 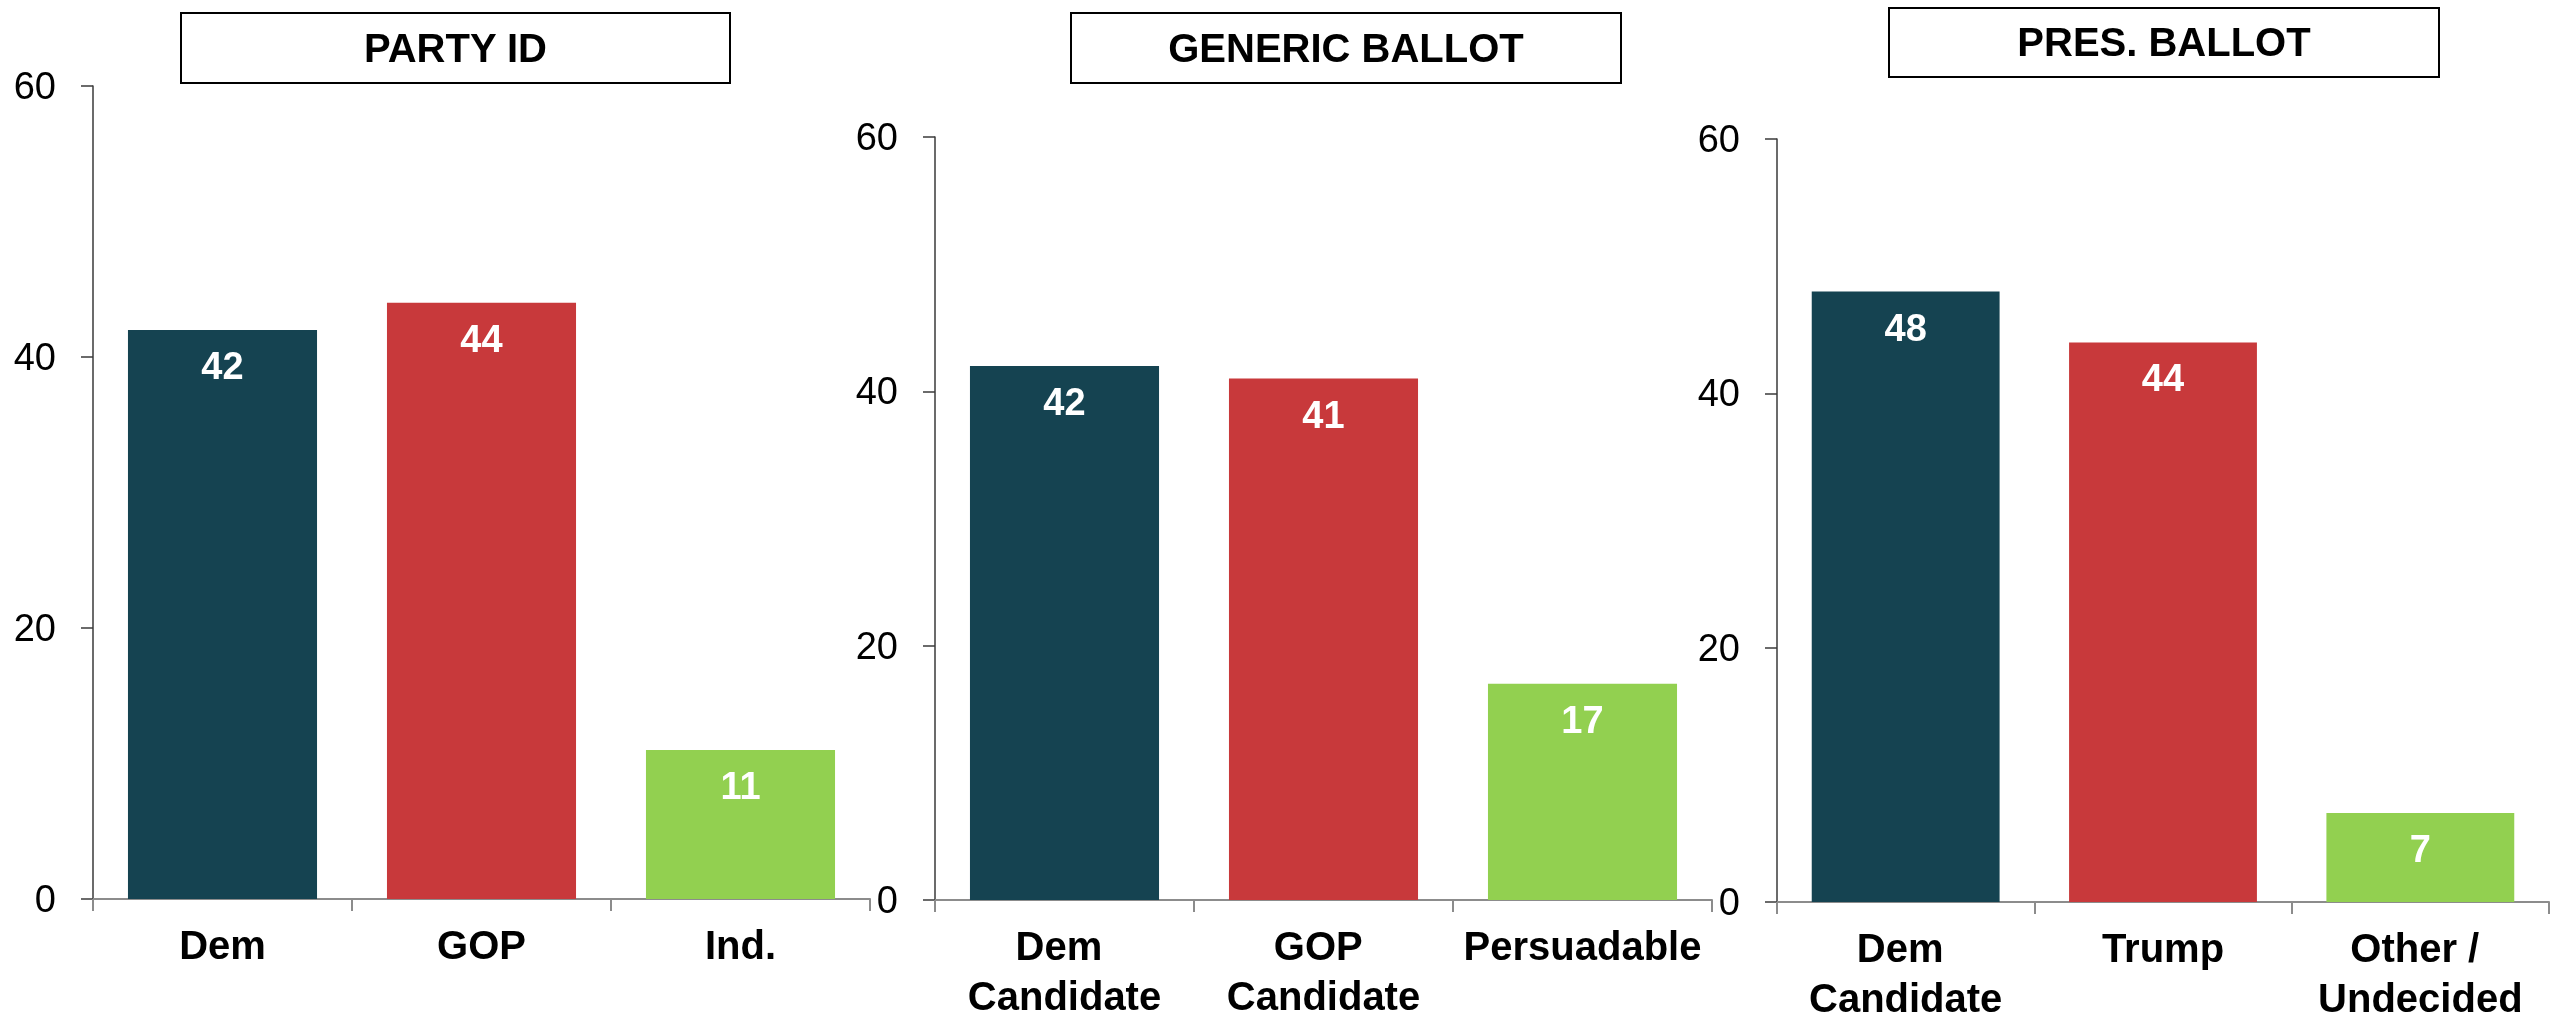 What do you see at coordinates (2420, 848) in the screenshot?
I see `data-label: 7` at bounding box center [2420, 848].